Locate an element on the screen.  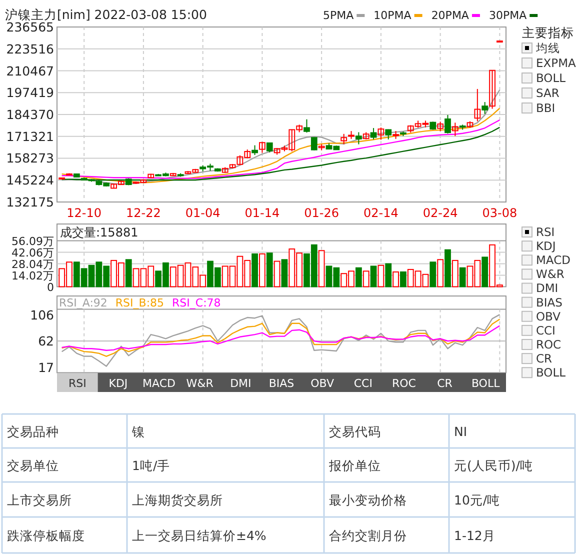
legend-label: 10PMA is located at coordinates (393, 15).